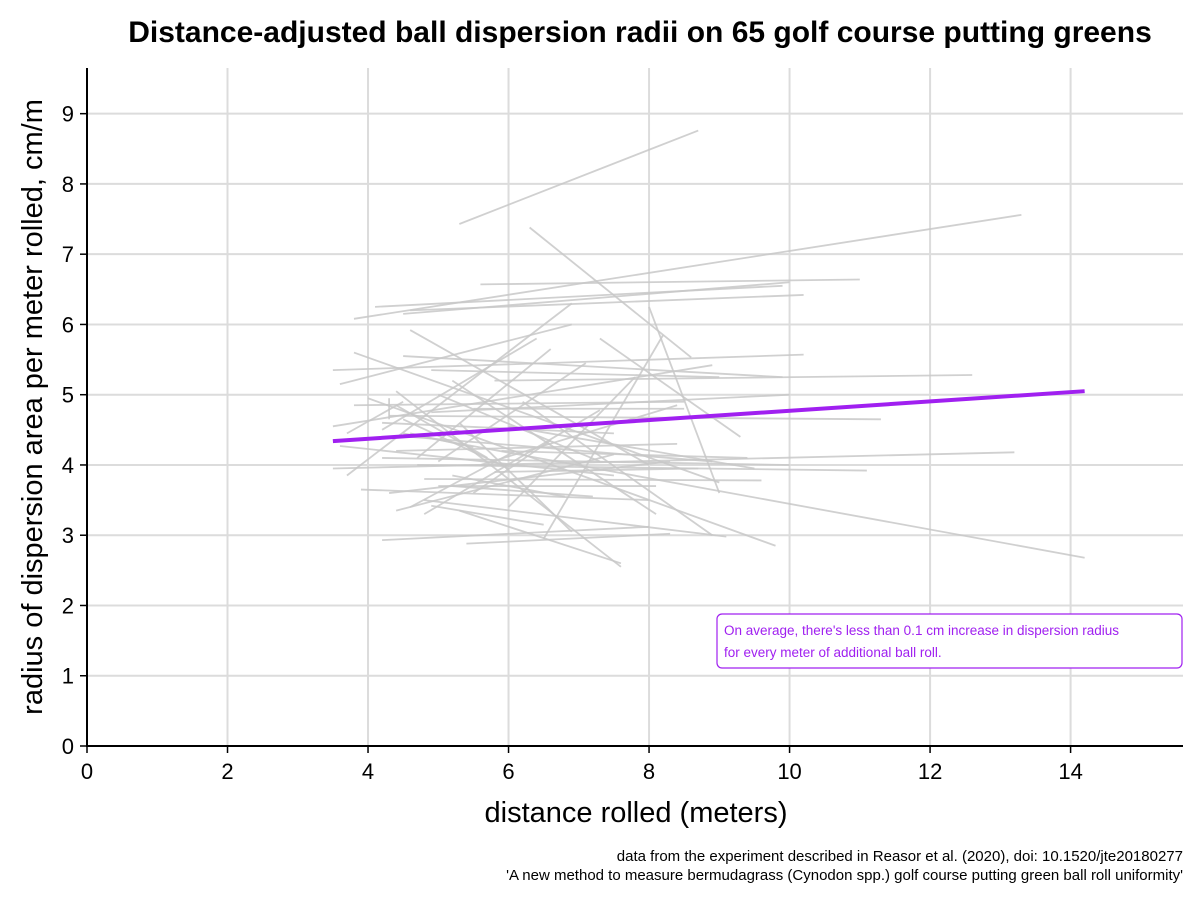 The image size is (1200, 902). I want to click on y-tick-label: 4, so click(68, 465).